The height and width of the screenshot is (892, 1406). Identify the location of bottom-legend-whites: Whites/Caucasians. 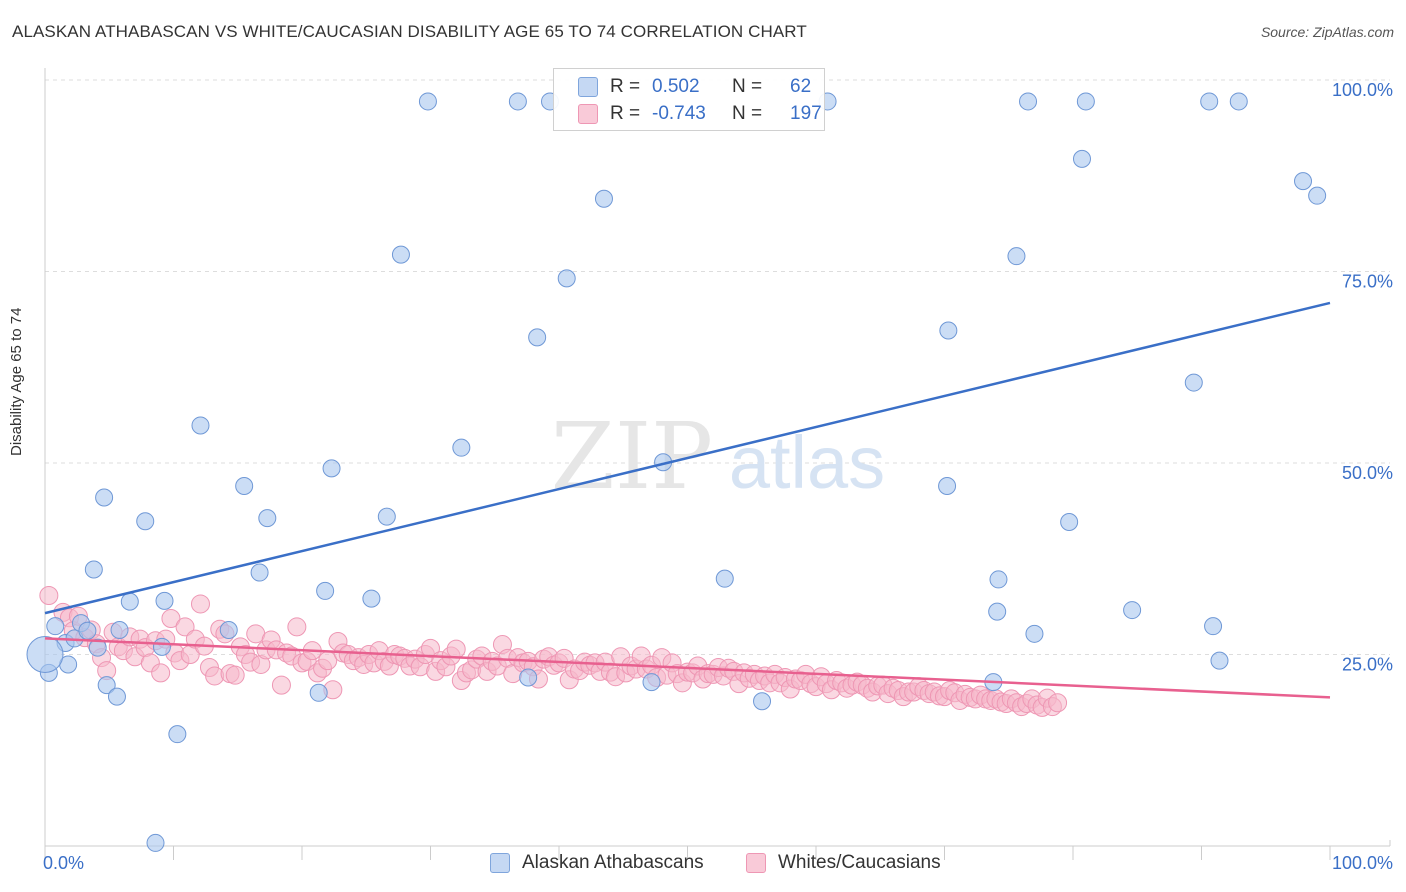
(843, 863).